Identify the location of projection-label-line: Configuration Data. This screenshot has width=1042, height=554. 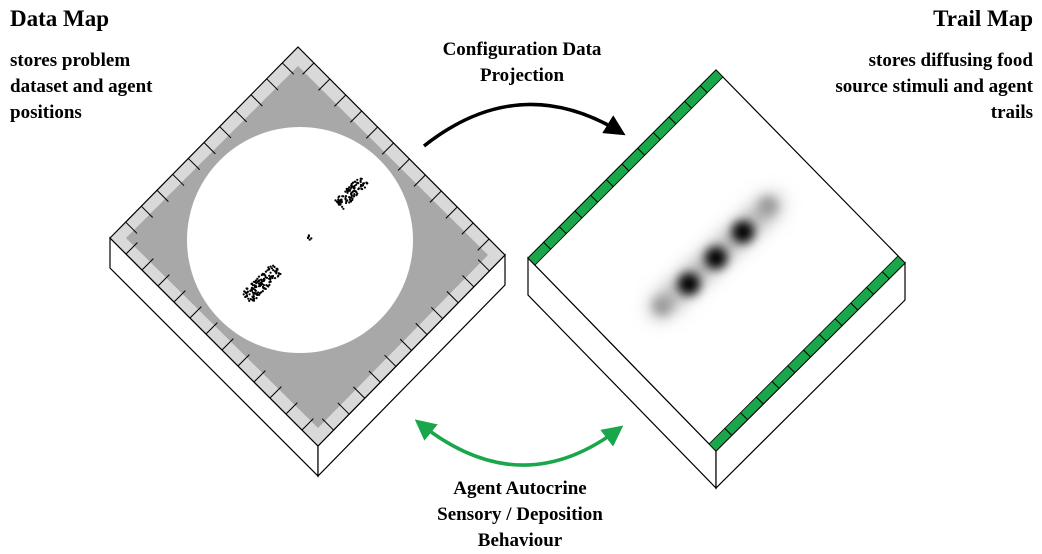
(522, 49).